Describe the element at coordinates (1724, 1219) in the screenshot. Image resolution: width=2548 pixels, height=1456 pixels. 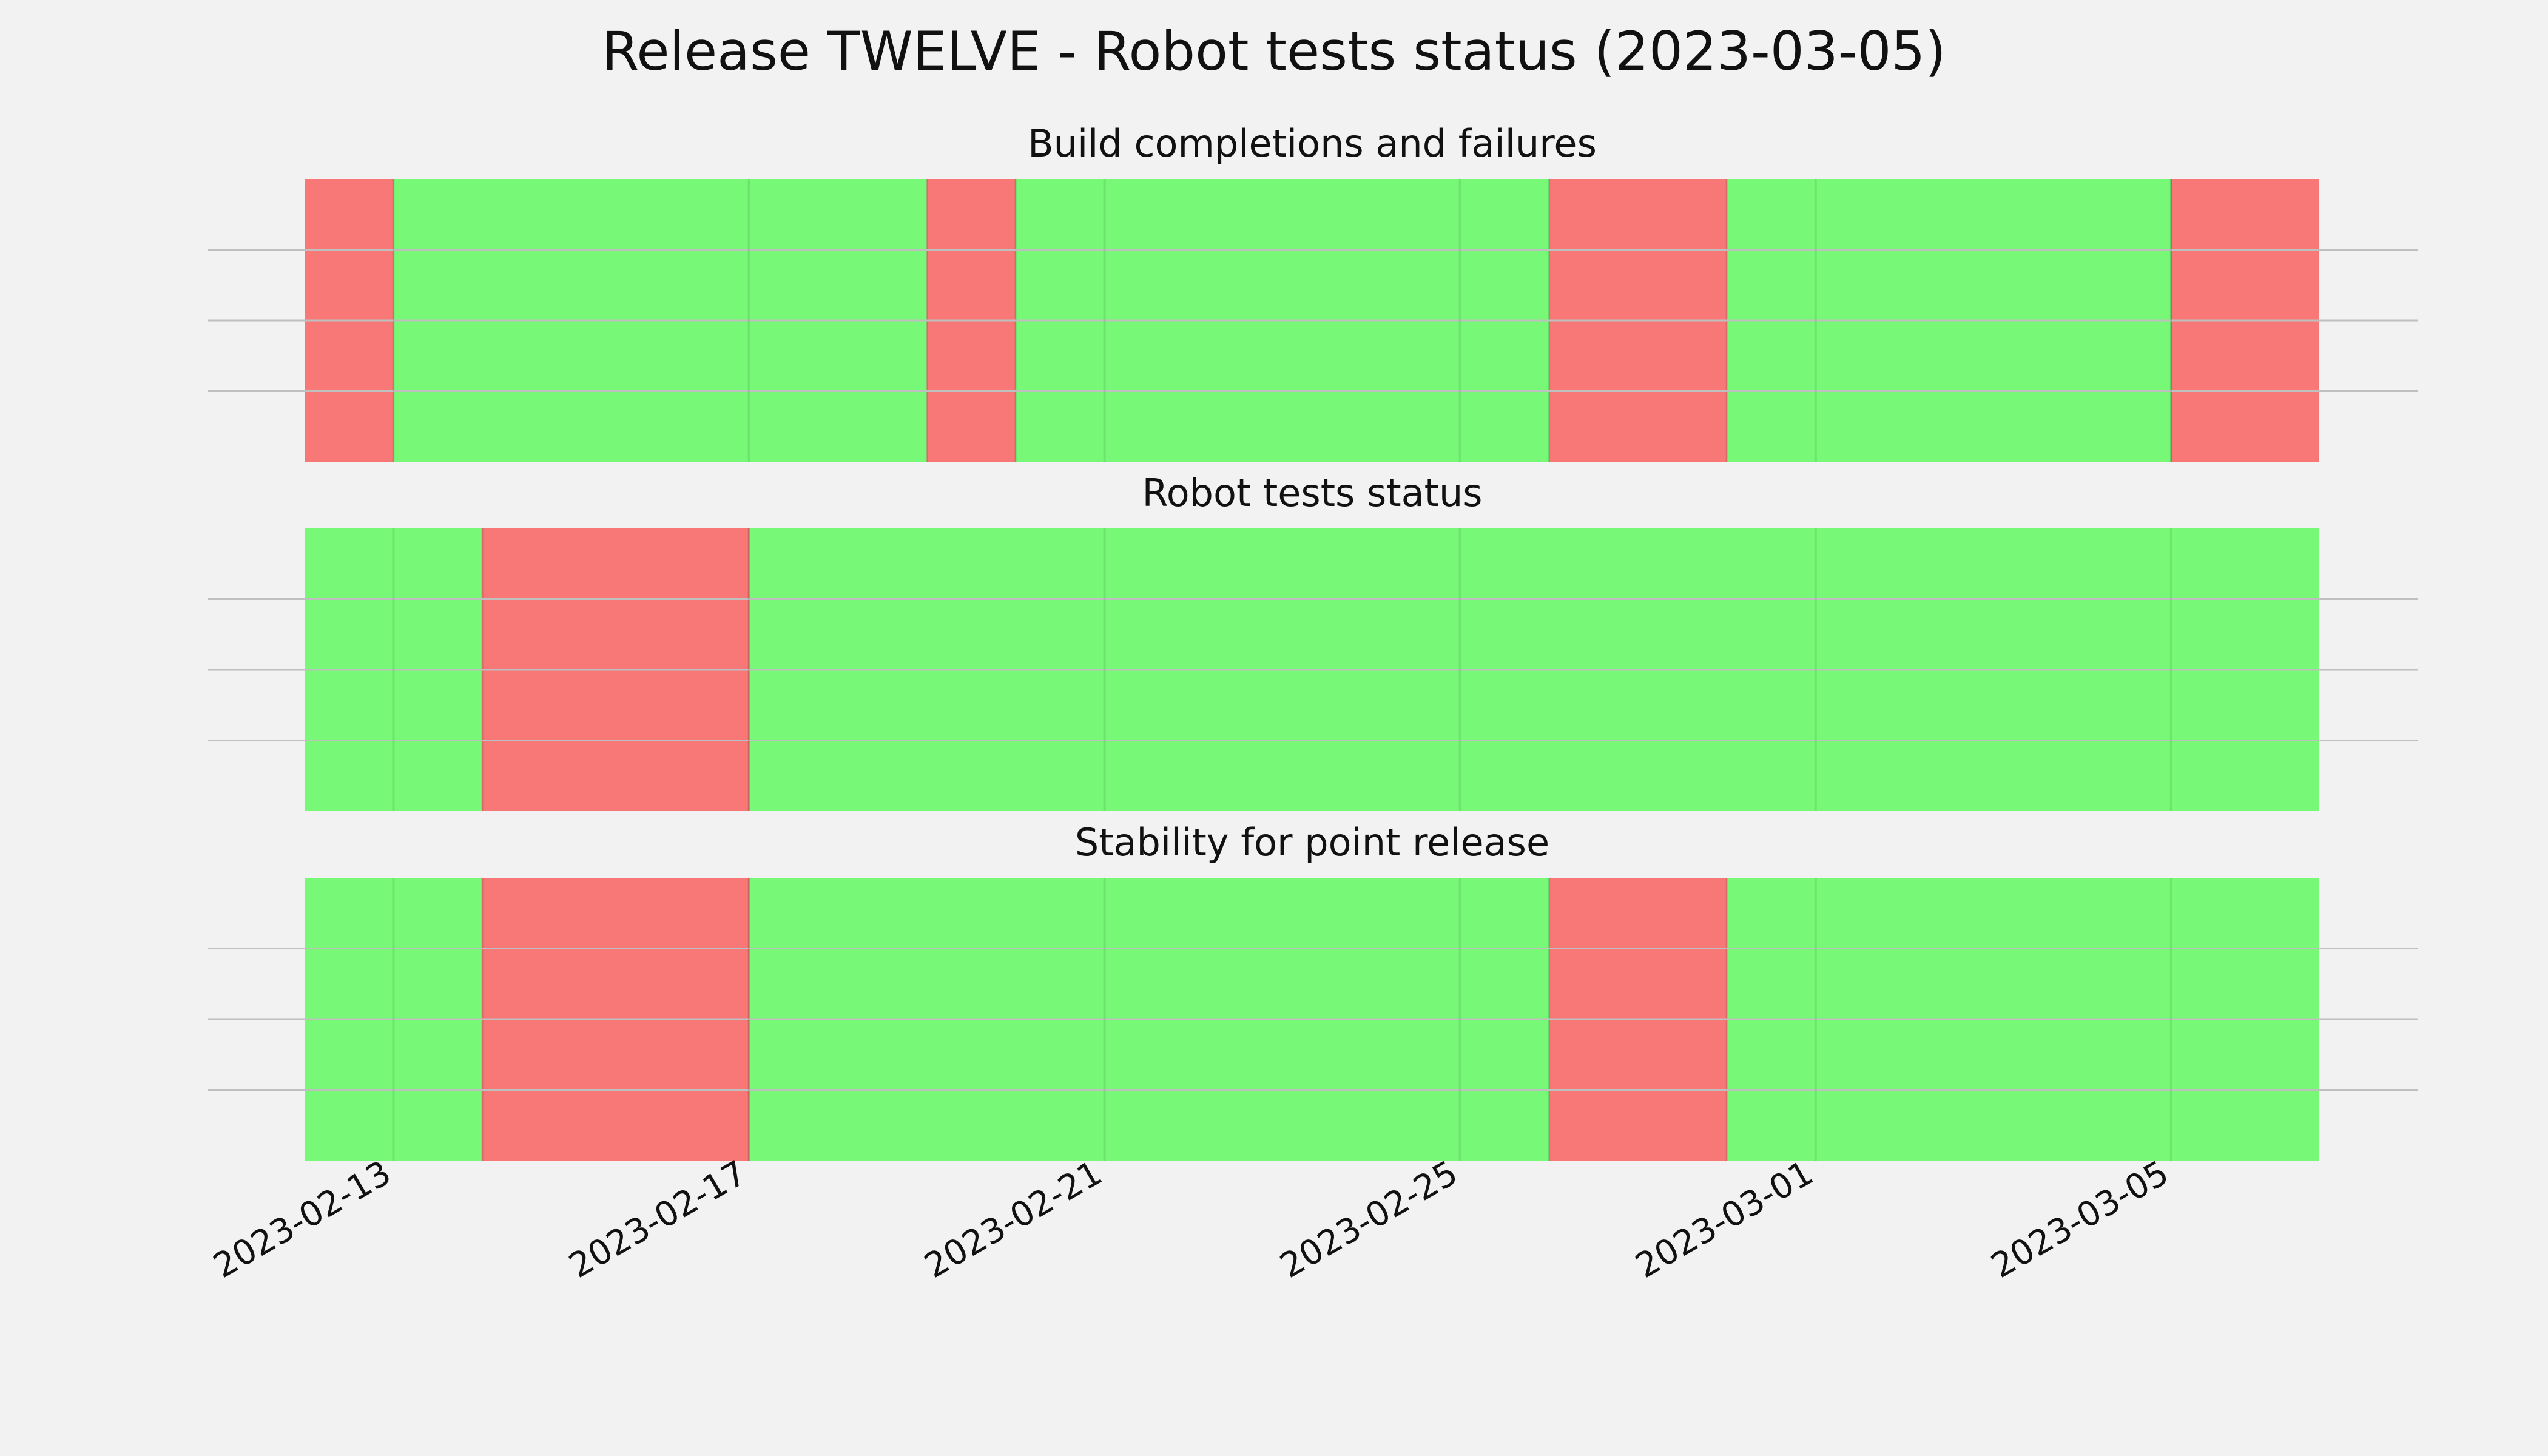
I see `x-tick-label: 2023-03-01` at that location.